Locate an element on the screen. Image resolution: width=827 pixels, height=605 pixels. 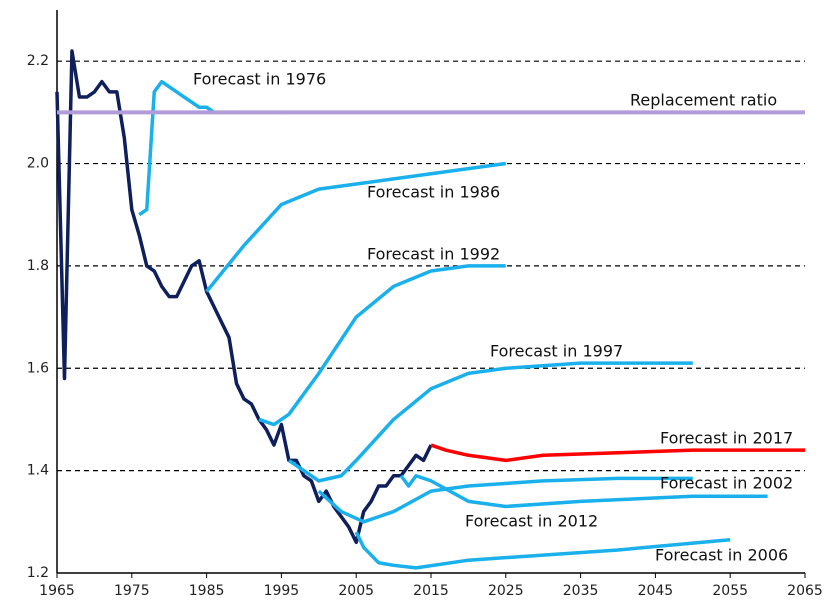
x-tick-label: 1995 is located at coordinates (282, 591).